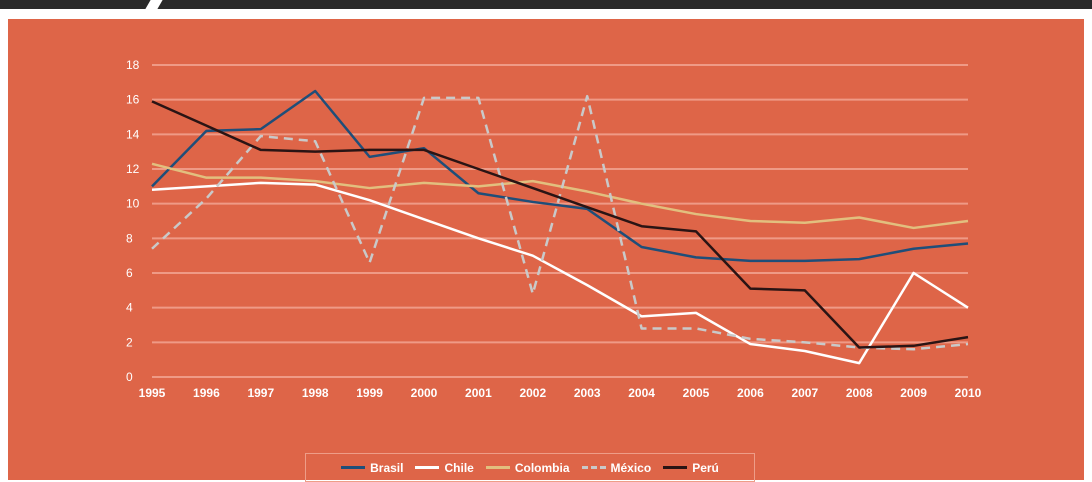  Describe the element at coordinates (424, 393) in the screenshot. I see `x-tick-label: 2000` at that location.